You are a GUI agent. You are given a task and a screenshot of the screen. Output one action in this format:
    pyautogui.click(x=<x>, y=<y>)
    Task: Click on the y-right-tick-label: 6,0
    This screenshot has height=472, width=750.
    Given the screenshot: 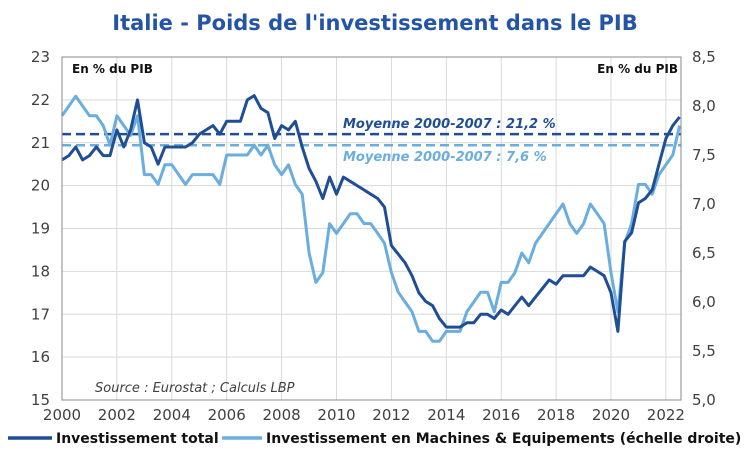 What is the action you would take?
    pyautogui.click(x=704, y=302)
    